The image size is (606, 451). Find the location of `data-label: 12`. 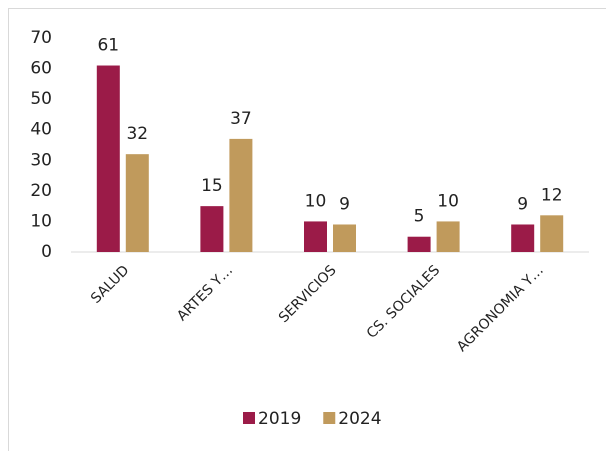

data-label: 12 is located at coordinates (552, 195).